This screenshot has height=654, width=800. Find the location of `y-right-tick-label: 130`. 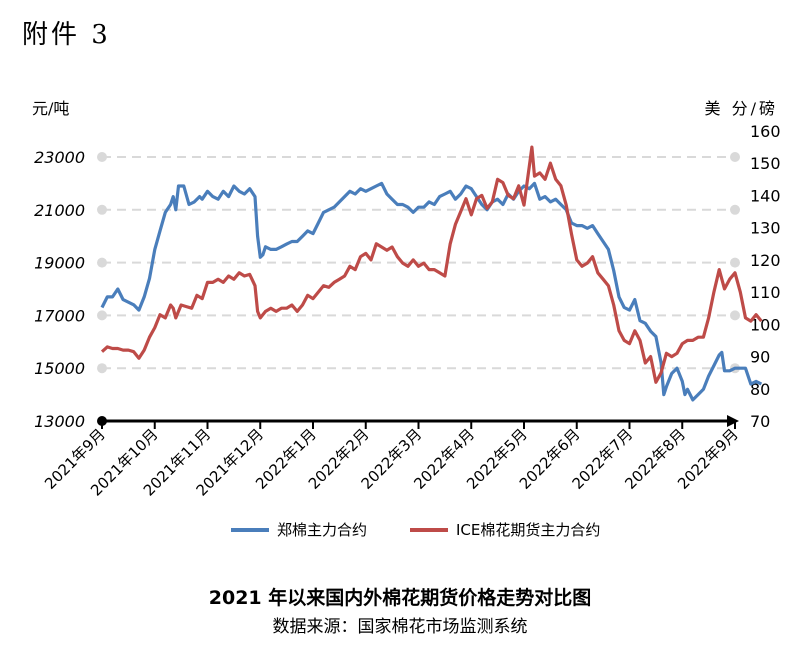

y-right-tick-label: 130 is located at coordinates (765, 228).